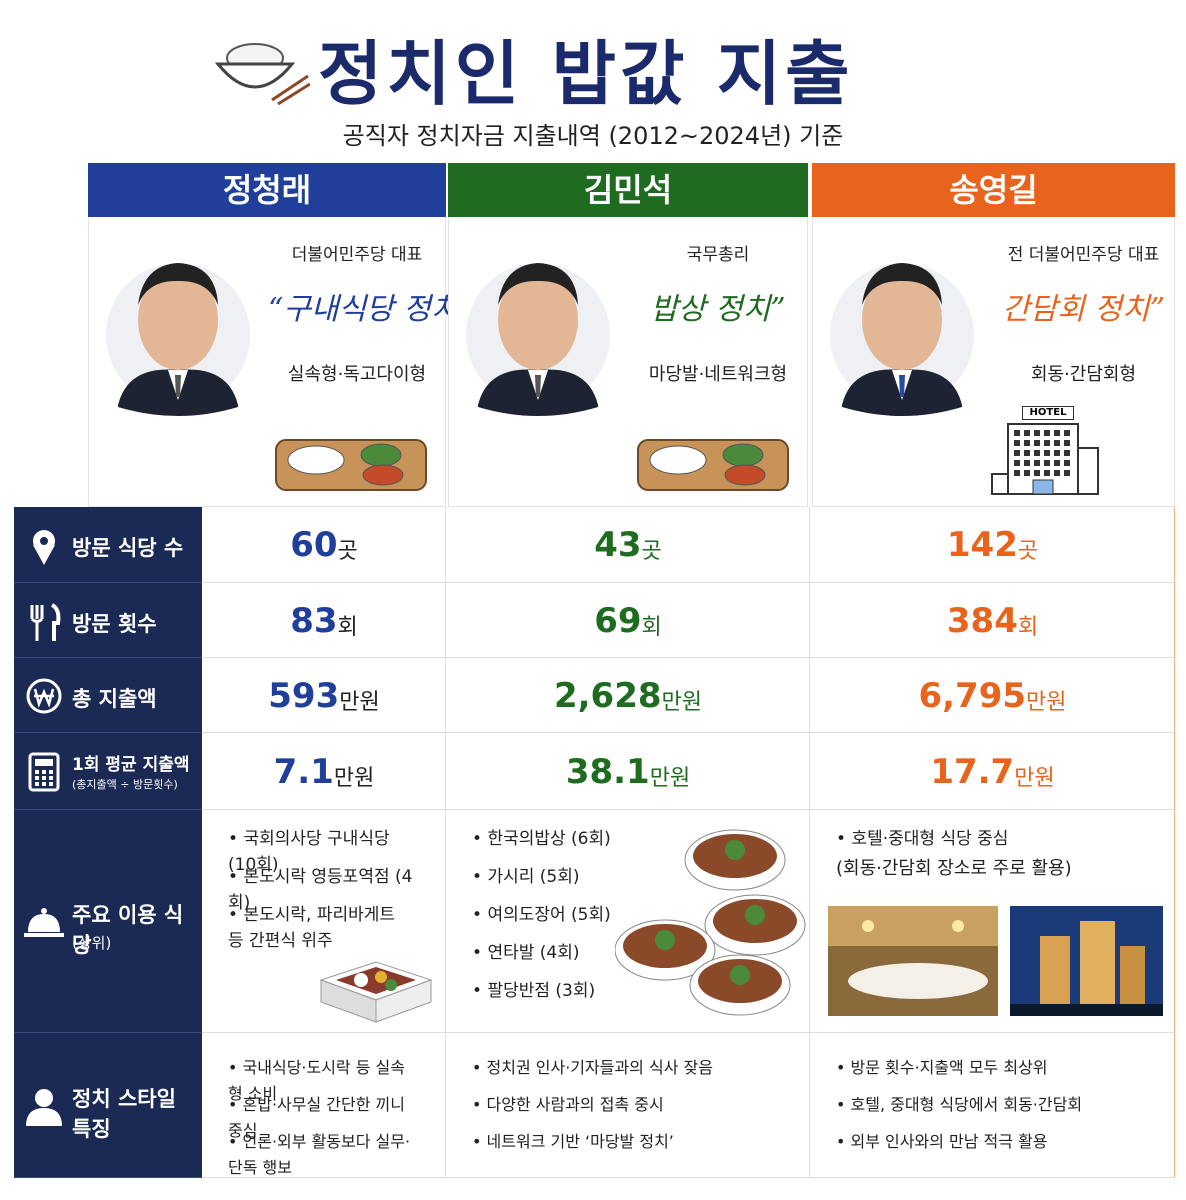 Image resolution: width=1186 pixels, height=1200 pixels. Describe the element at coordinates (124, 1113) in the screenshot. I see `row-label: 정치 스타일 특징` at that location.